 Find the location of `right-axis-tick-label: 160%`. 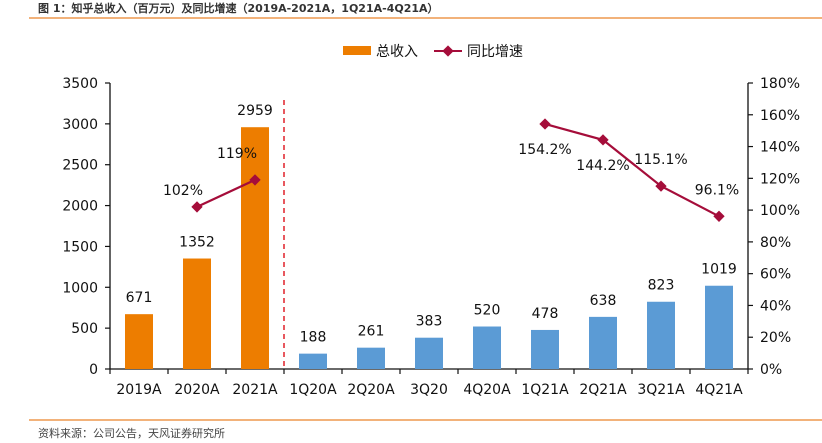

right-axis-tick-label: 160% is located at coordinates (780, 116).